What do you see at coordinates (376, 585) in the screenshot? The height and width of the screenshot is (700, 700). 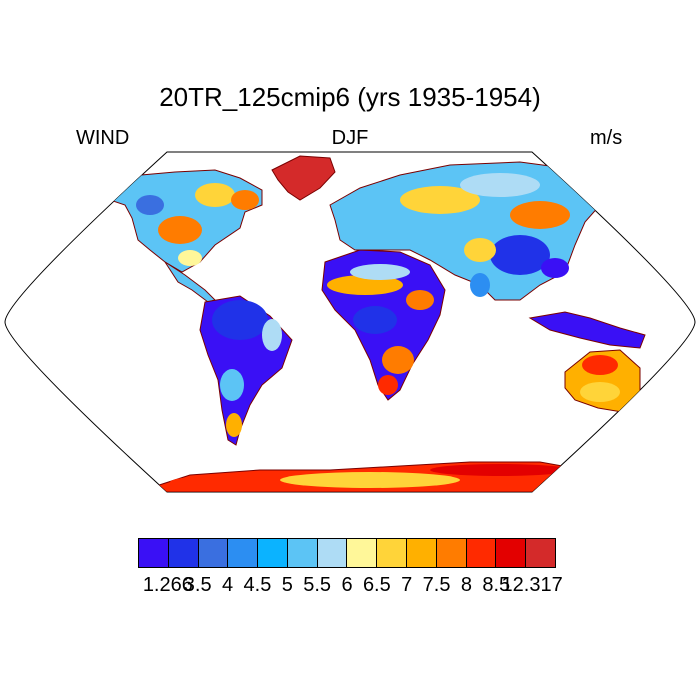 I see `color-bar-label: 6.5` at bounding box center [376, 585].